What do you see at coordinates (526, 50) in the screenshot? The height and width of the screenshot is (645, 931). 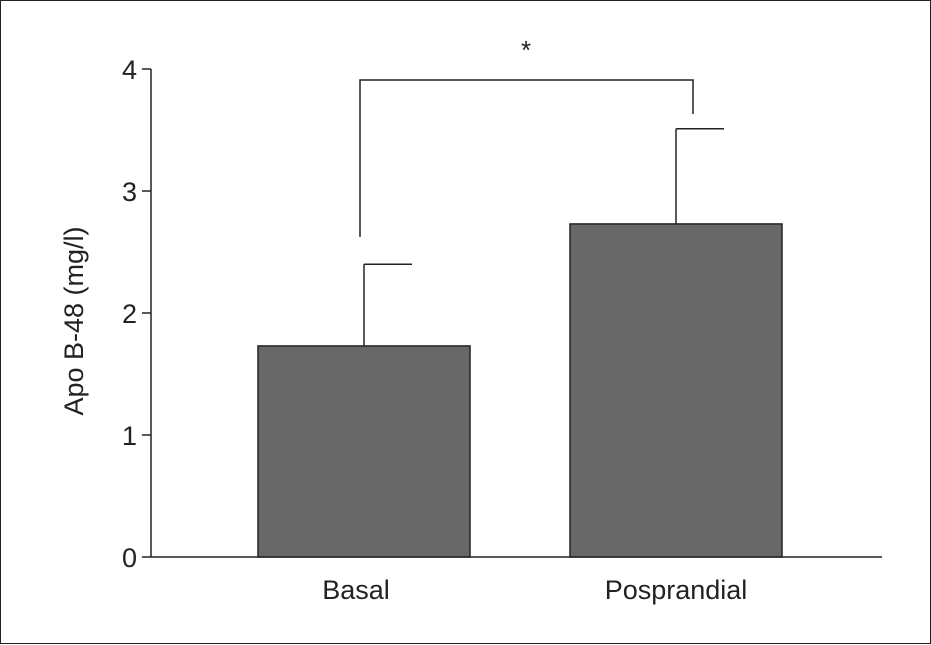 I see `significance-label: *` at bounding box center [526, 50].